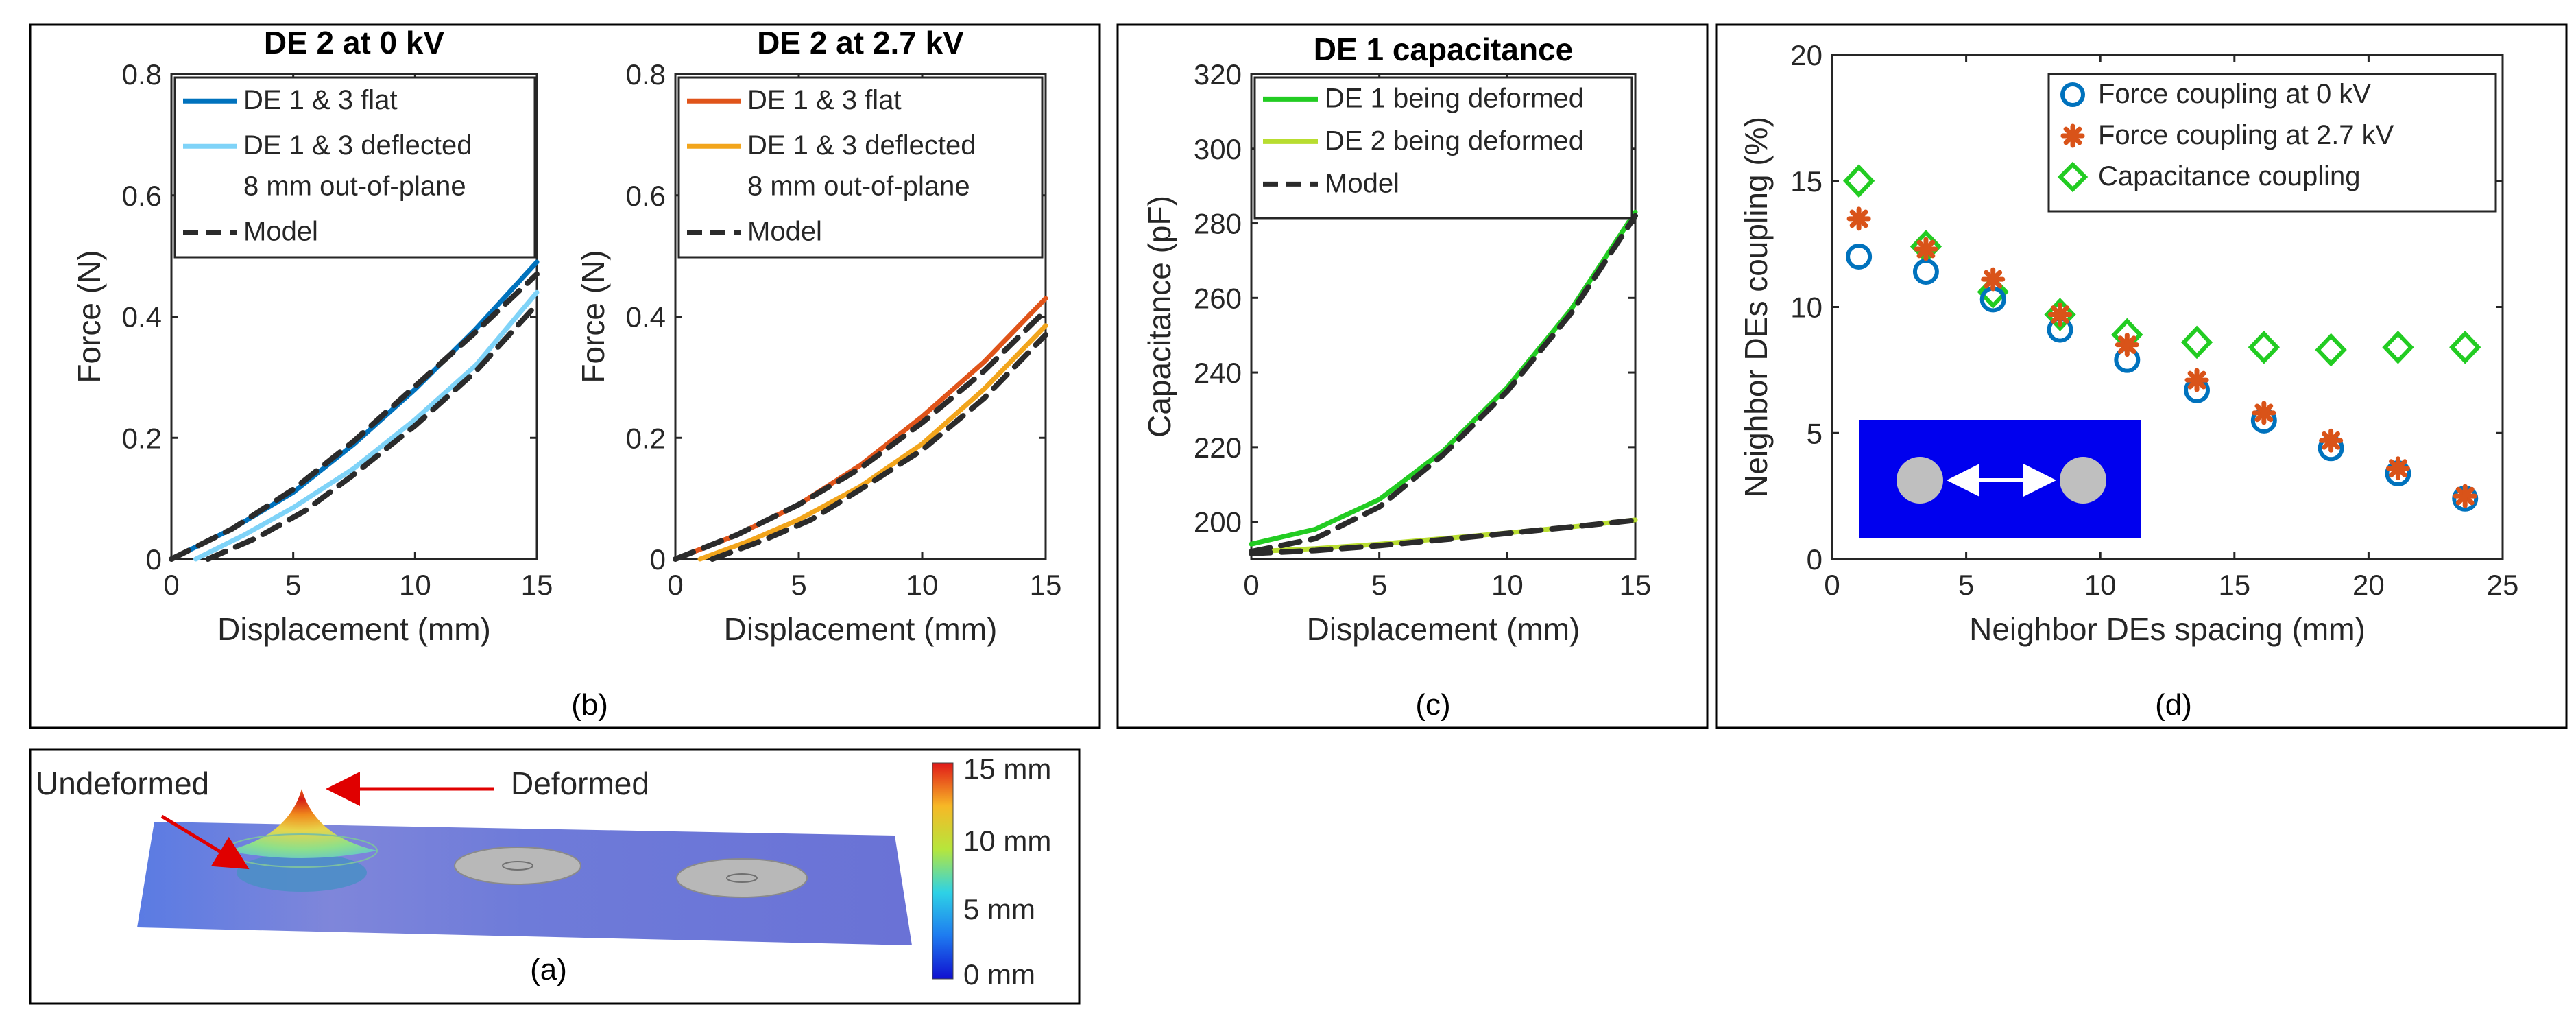  Describe the element at coordinates (1218, 447) in the screenshot. I see `y-tick-label: 220` at that location.